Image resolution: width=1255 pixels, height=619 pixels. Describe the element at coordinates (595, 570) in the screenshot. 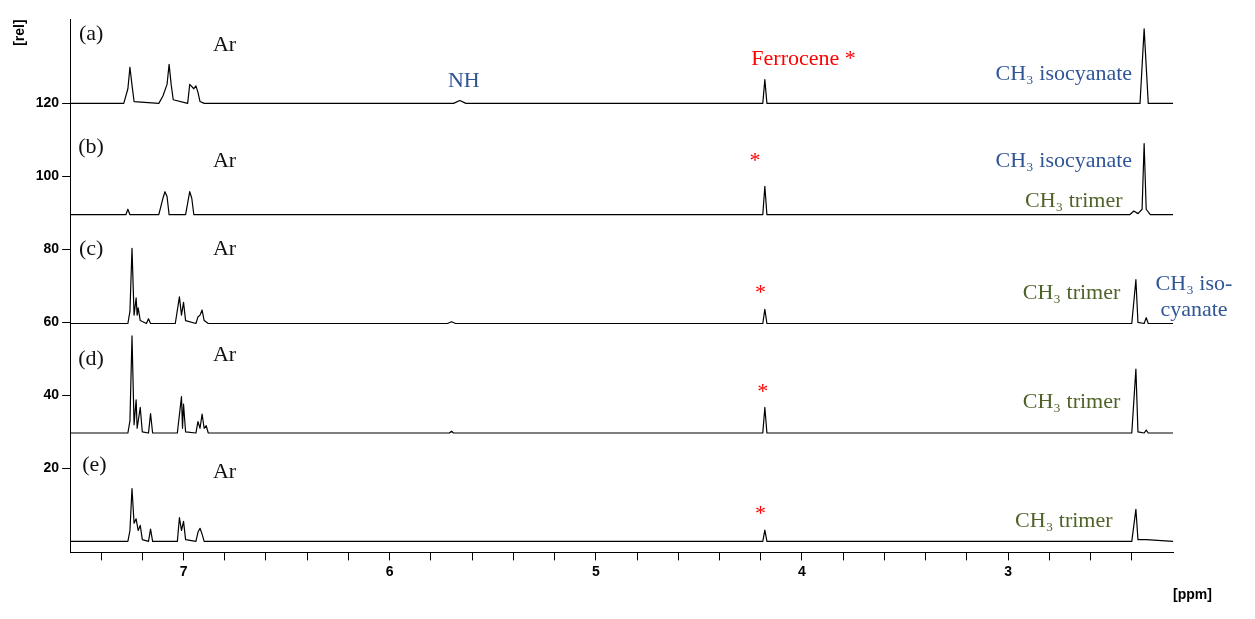

I see `x-tick-label: 5` at that location.